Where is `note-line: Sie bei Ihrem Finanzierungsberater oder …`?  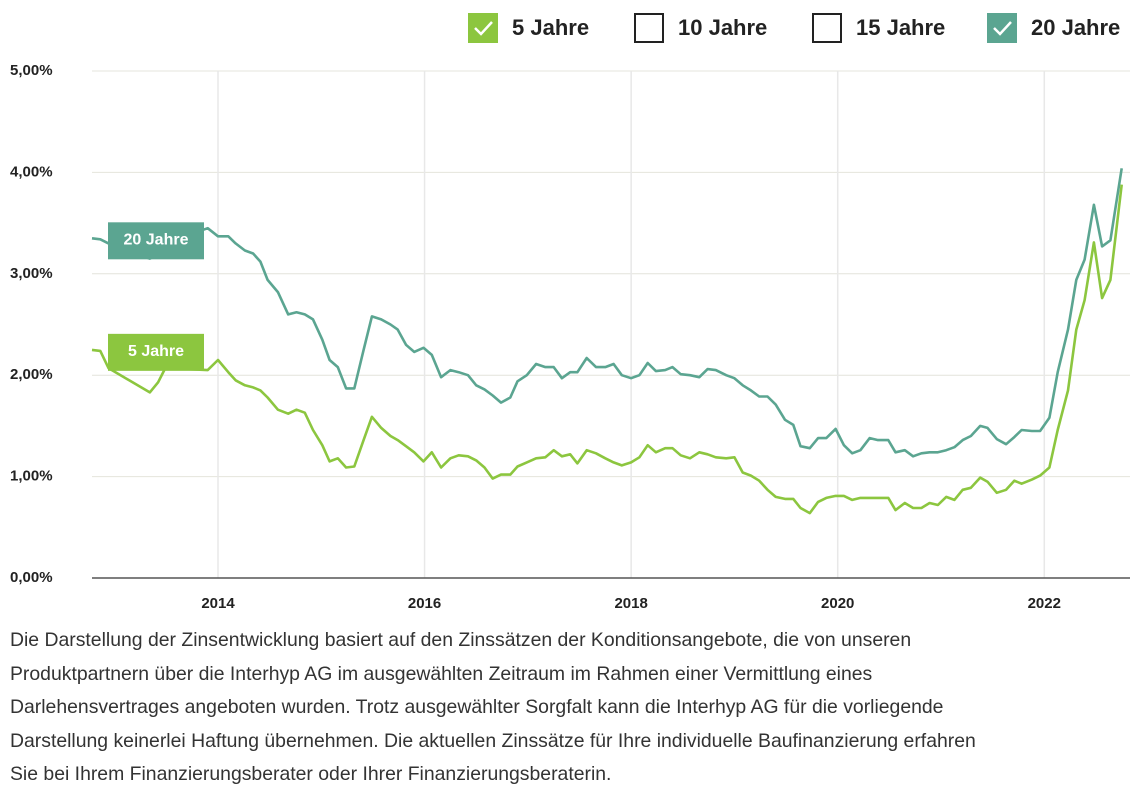 note-line: Sie bei Ihrem Finanzierungsberater oder … is located at coordinates (311, 774).